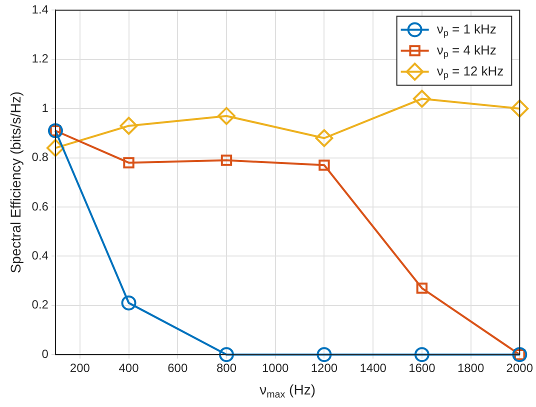 The image size is (536, 407). What do you see at coordinates (129, 368) in the screenshot?
I see `x-tick-label: 400` at bounding box center [129, 368].